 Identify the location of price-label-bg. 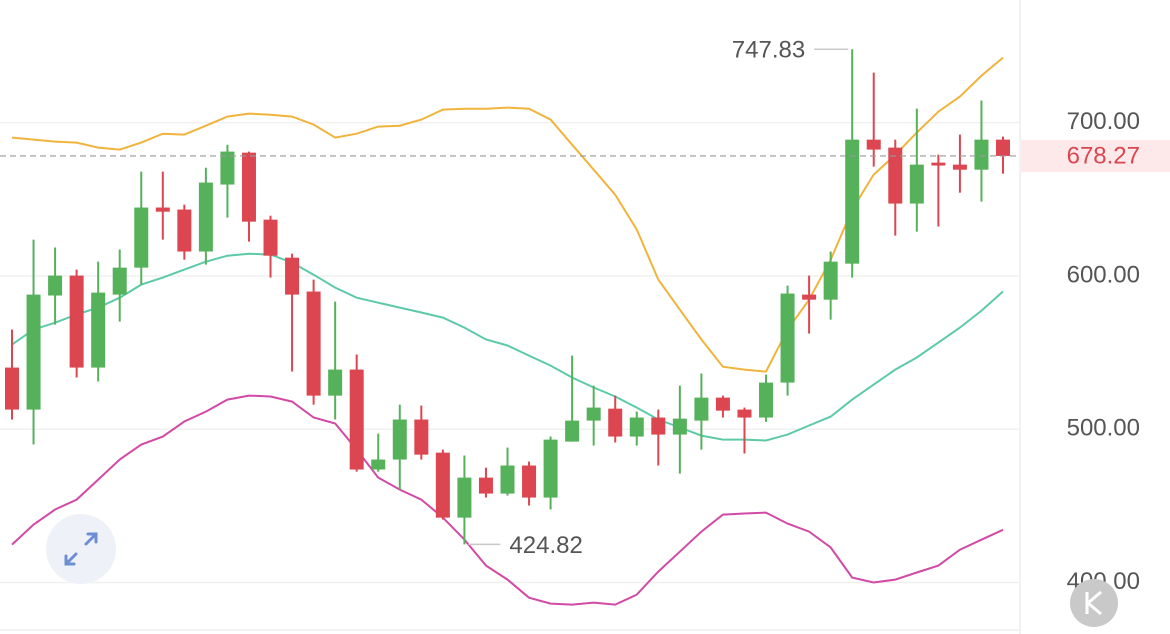
(1095, 155).